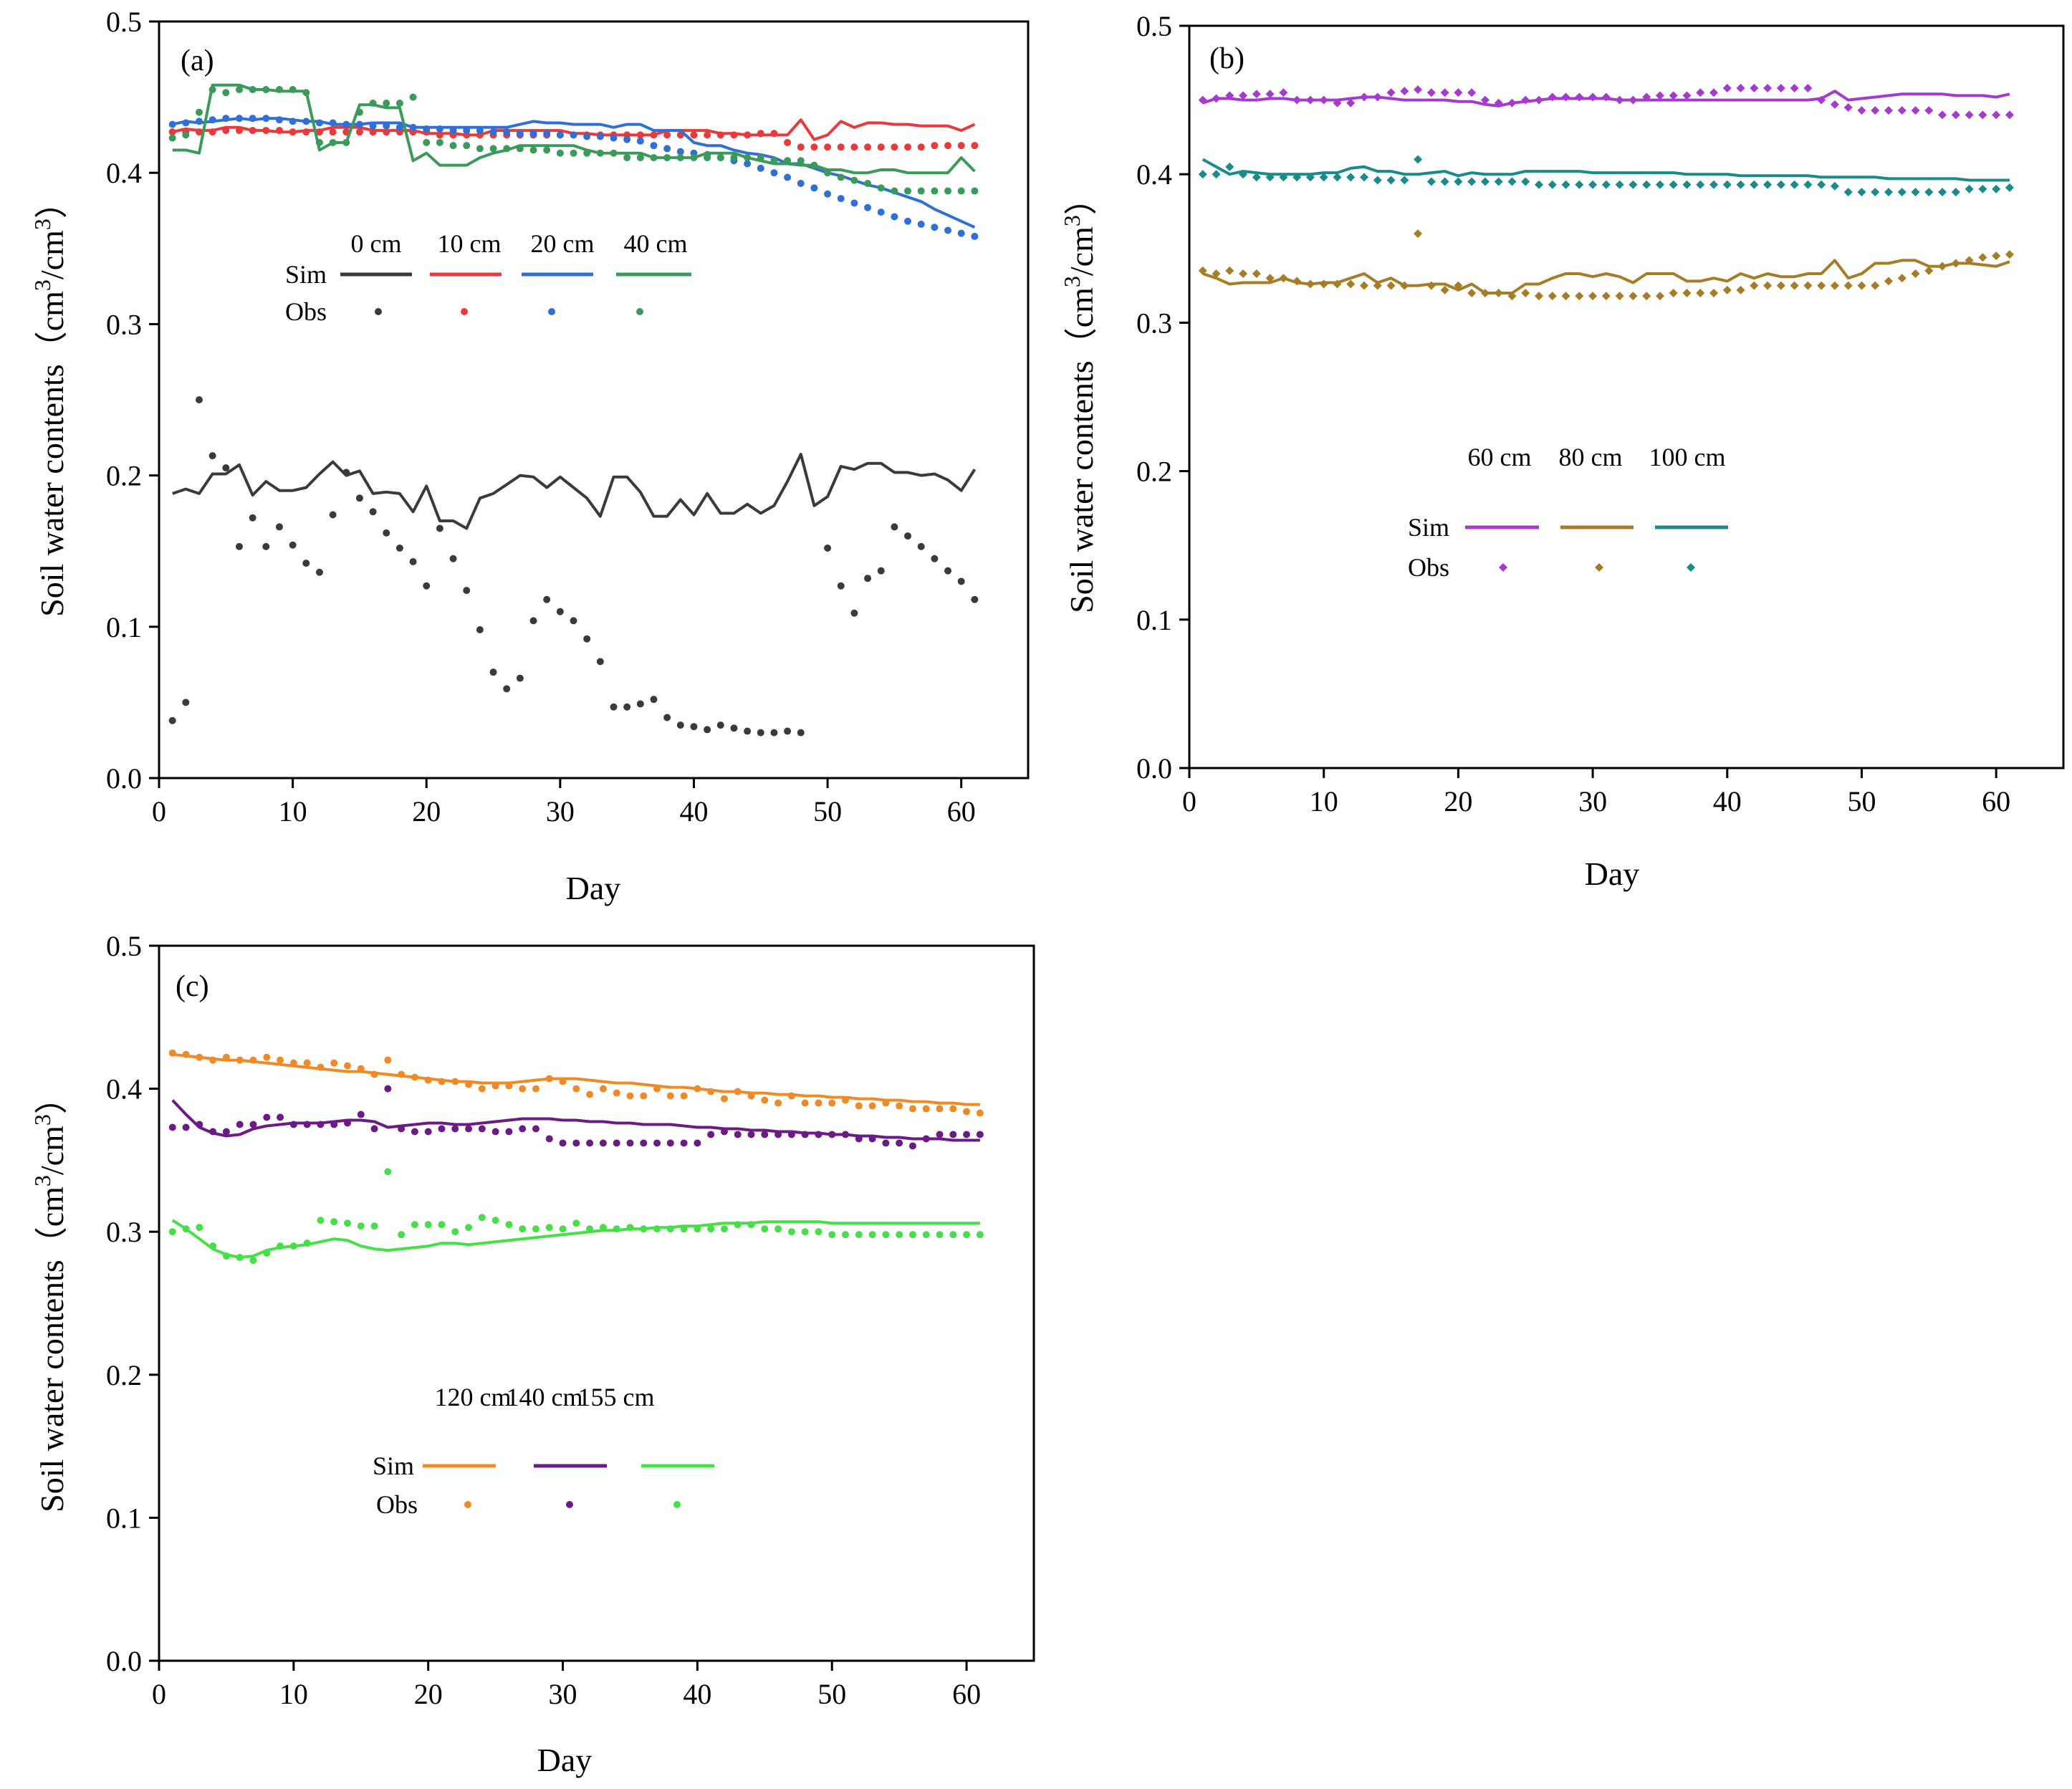 Image resolution: width=2072 pixels, height=1789 pixels. I want to click on label-part: ）, so click(52, 202).